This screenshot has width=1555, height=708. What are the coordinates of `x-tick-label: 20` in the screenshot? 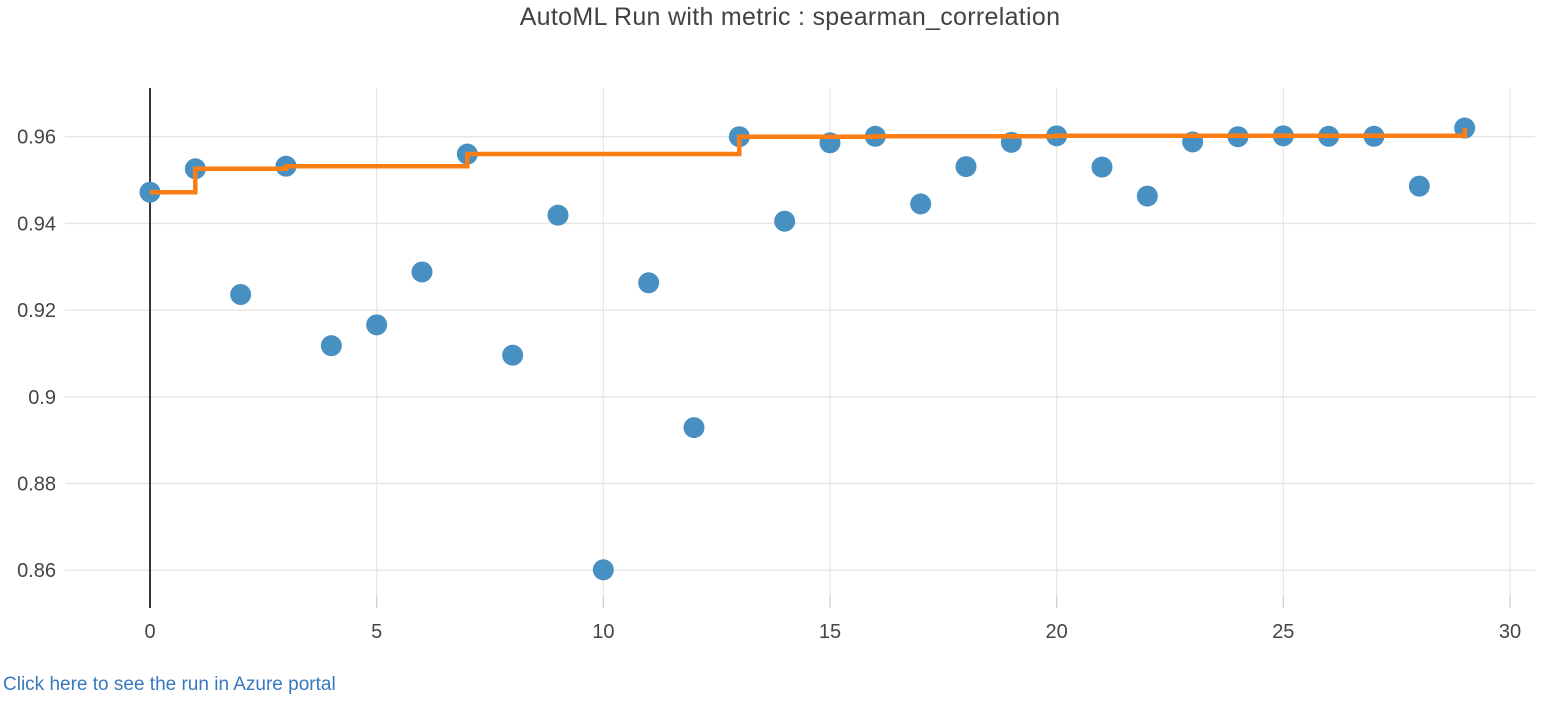 It's located at (1057, 632).